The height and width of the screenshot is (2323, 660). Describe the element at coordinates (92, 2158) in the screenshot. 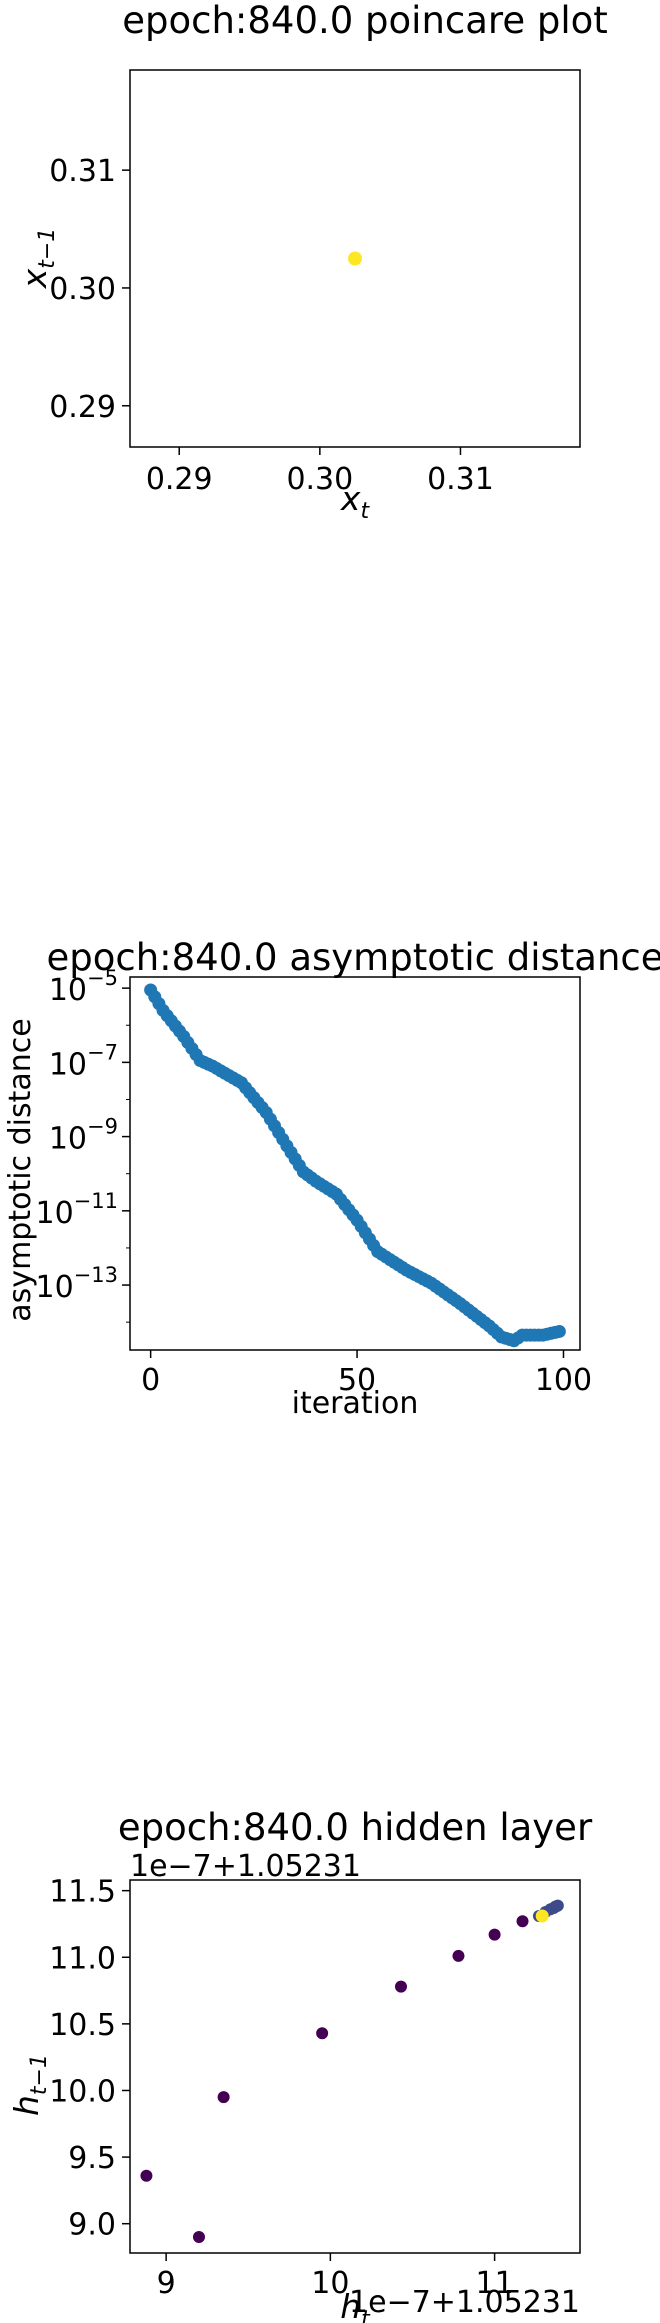

I see `y-tick-label: 9.5` at that location.